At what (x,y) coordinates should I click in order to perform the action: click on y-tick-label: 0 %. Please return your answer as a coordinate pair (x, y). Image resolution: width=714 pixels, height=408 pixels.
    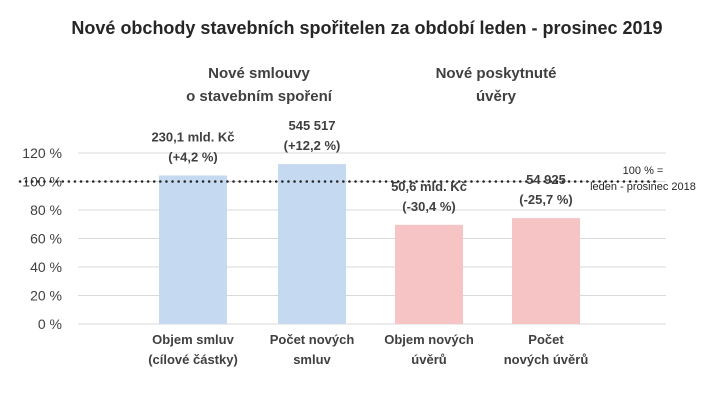
    Looking at the image, I should click on (50, 324).